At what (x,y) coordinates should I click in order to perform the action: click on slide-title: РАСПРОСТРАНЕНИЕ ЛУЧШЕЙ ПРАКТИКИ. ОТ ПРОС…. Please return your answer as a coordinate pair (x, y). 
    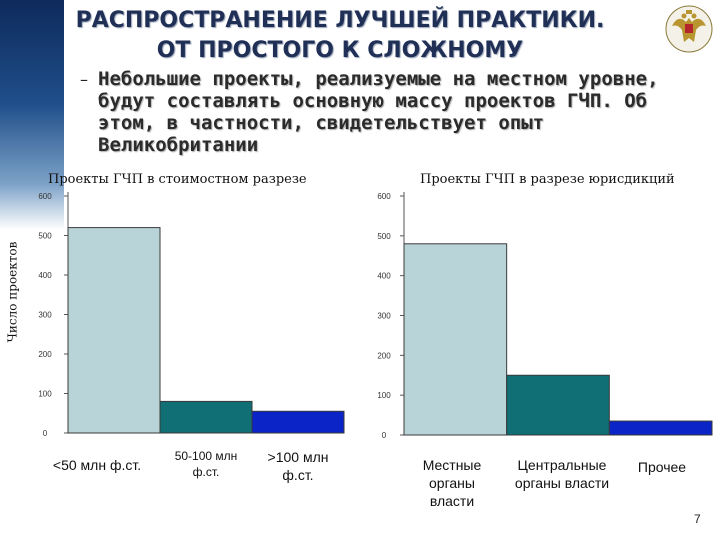
    Looking at the image, I should click on (340, 36).